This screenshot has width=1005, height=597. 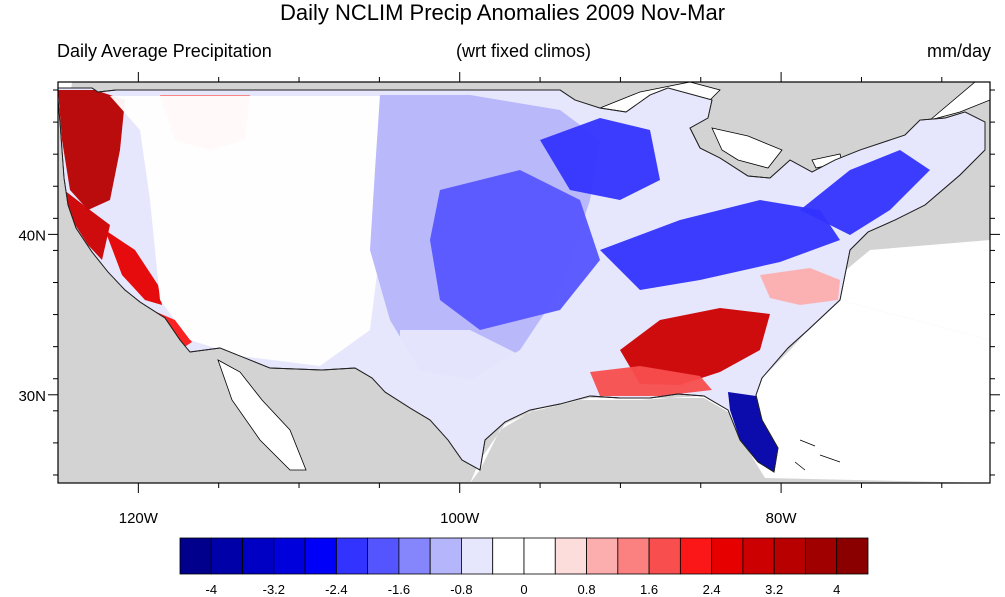 What do you see at coordinates (865, 192) in the screenshot?
I see `anomaly-region-northeast` at bounding box center [865, 192].